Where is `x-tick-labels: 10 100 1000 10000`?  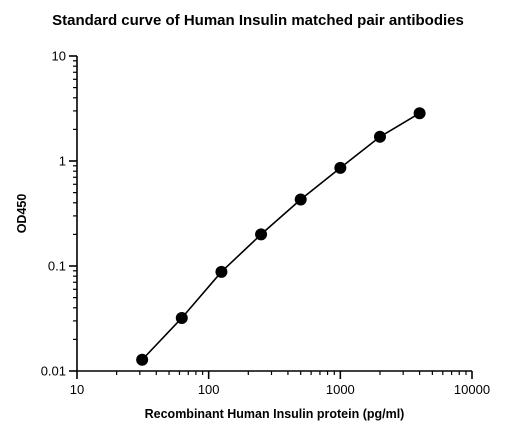
x-tick-labels: 10 100 1000 10000 is located at coordinates (280, 389).